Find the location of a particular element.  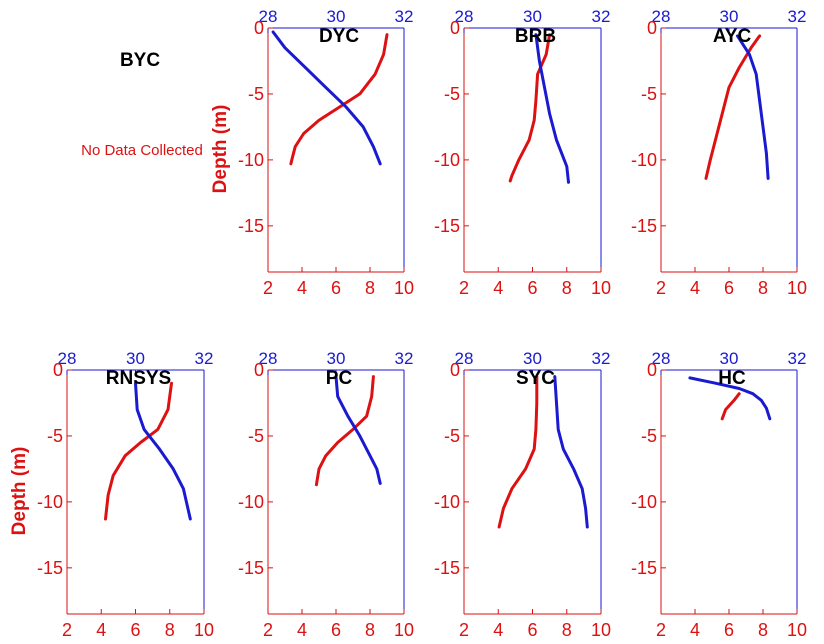

panel-title: DYC is located at coordinates (339, 36).